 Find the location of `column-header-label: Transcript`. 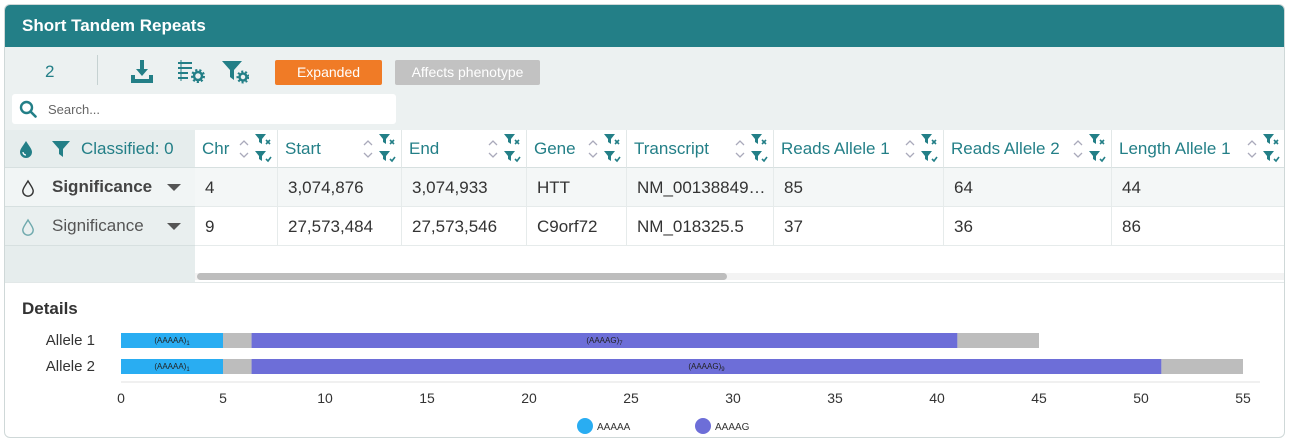

column-header-label: Transcript is located at coordinates (671, 148).